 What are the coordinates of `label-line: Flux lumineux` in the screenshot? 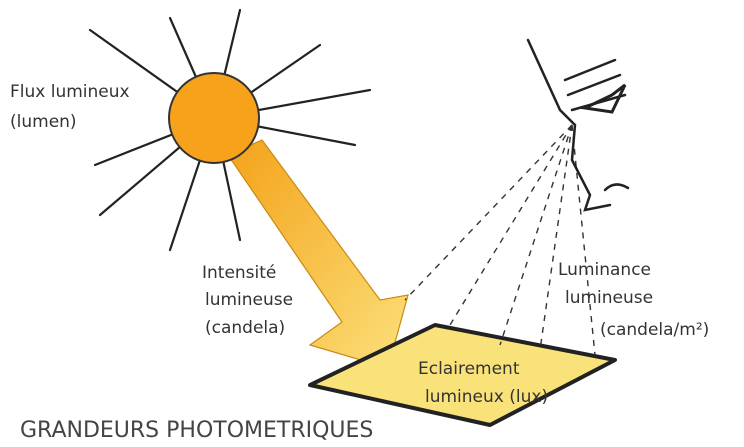 It's located at (70, 92).